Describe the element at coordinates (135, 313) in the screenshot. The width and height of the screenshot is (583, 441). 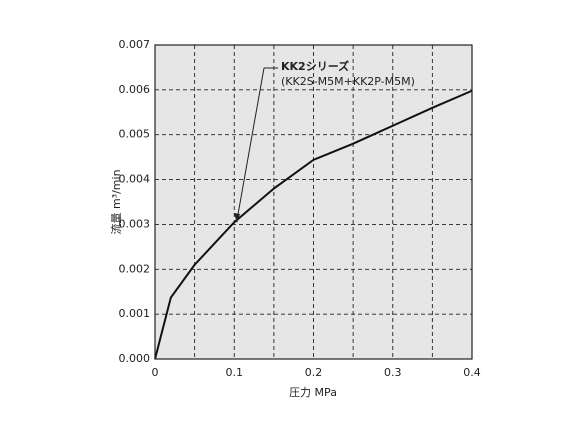
I see `y-tick-label: 0.001` at that location.